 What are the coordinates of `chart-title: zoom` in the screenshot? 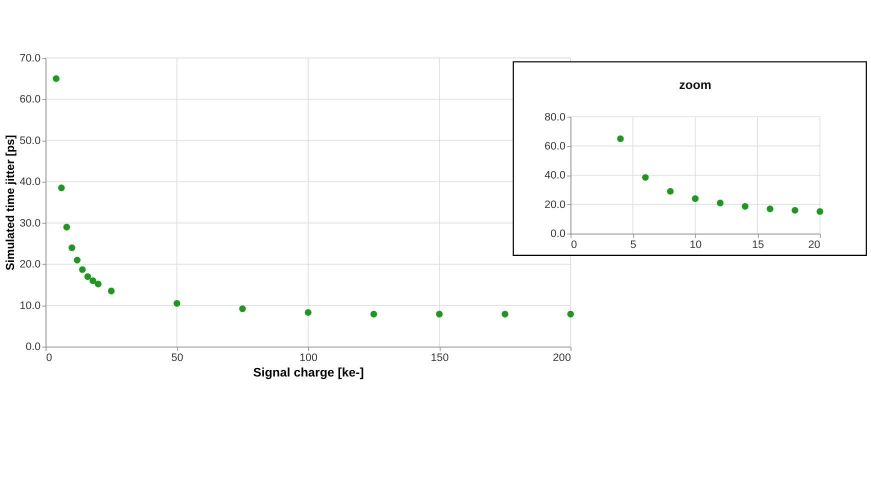 It's located at (695, 85).